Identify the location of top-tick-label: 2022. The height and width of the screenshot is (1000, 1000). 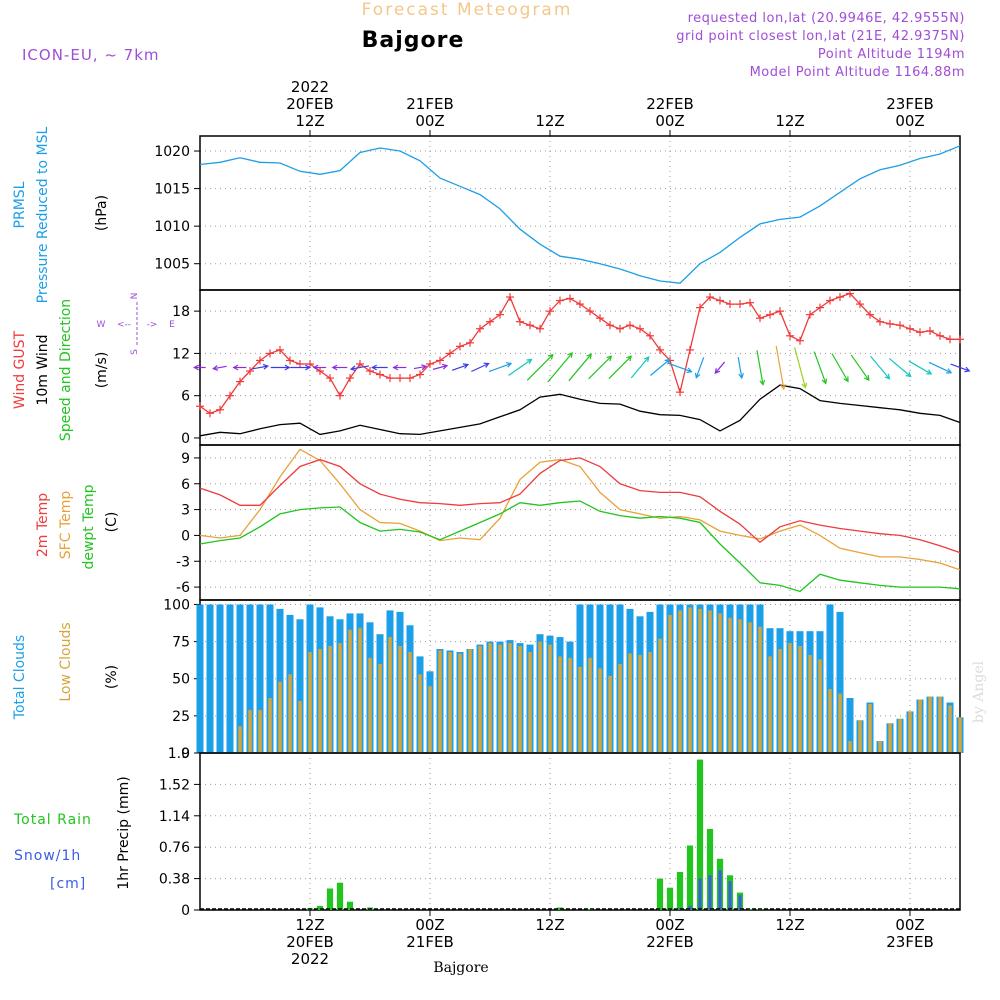
(310, 87).